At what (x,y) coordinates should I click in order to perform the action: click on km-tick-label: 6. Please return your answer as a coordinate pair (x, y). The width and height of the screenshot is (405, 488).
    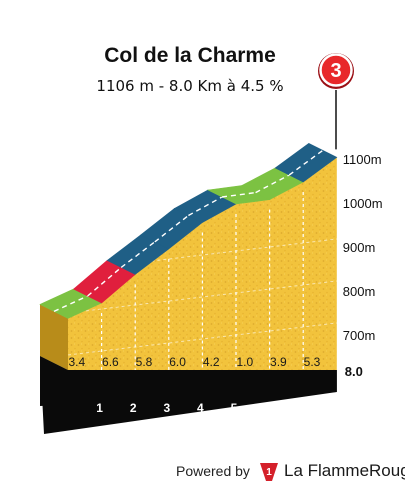
    Looking at the image, I should click on (267, 408).